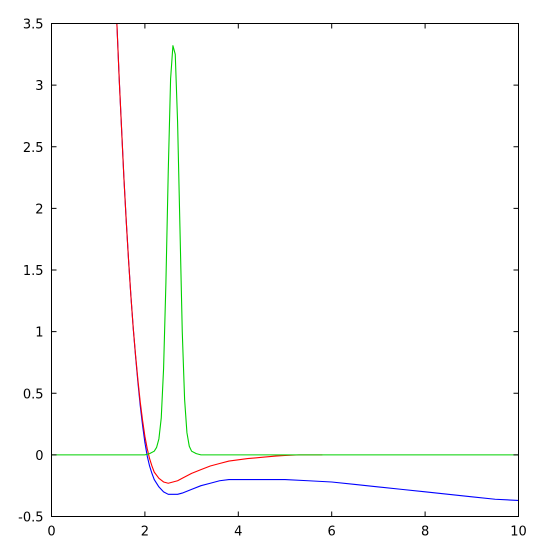 This screenshot has width=540, height=543. Describe the element at coordinates (145, 532) in the screenshot. I see `x-tick-label: 2` at that location.